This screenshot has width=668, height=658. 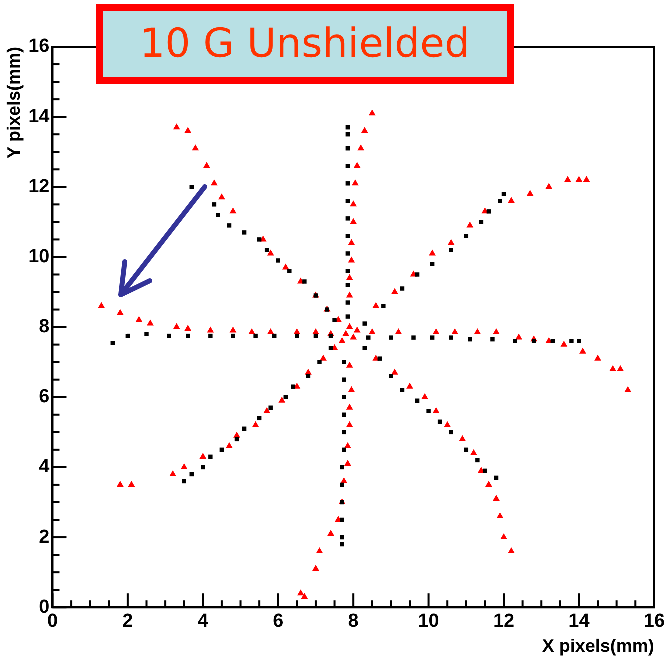 I want to click on y-tick-label: 14, so click(x=39, y=117).